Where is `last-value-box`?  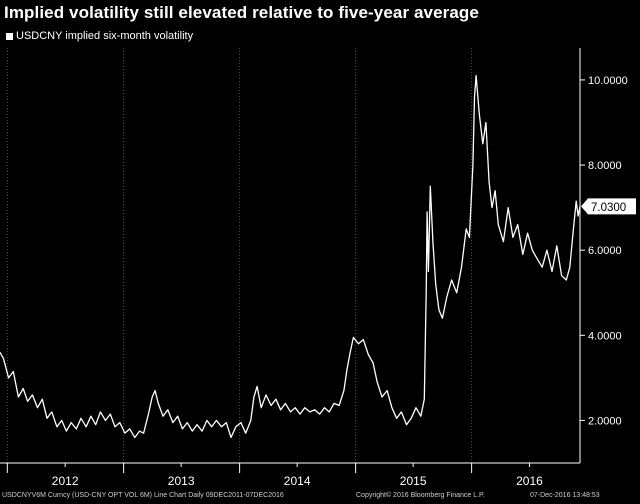
last-value-box is located at coordinates (608, 206).